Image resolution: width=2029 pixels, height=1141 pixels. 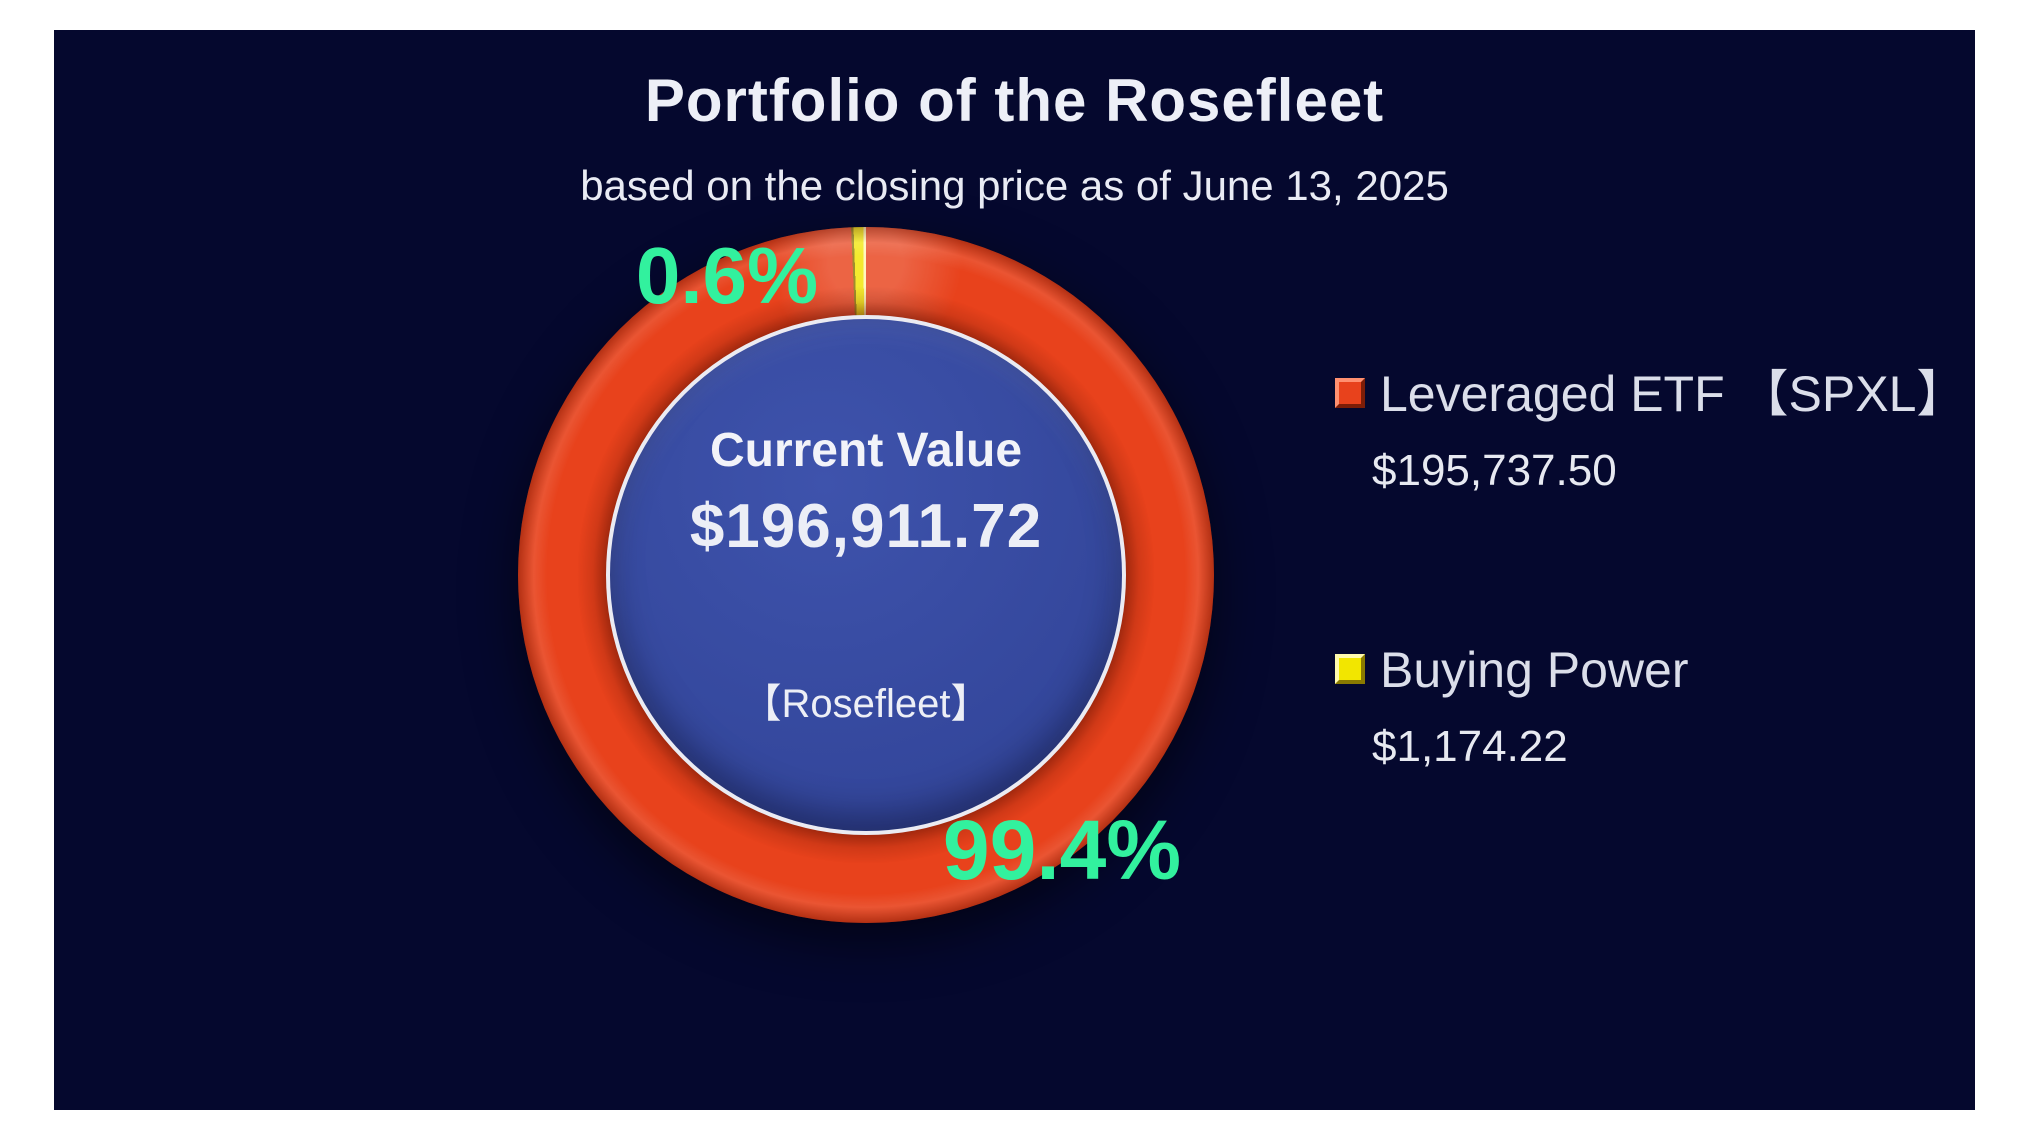 I want to click on legend-value-leveraged-etf: $195,737.50, so click(x=1494, y=470).